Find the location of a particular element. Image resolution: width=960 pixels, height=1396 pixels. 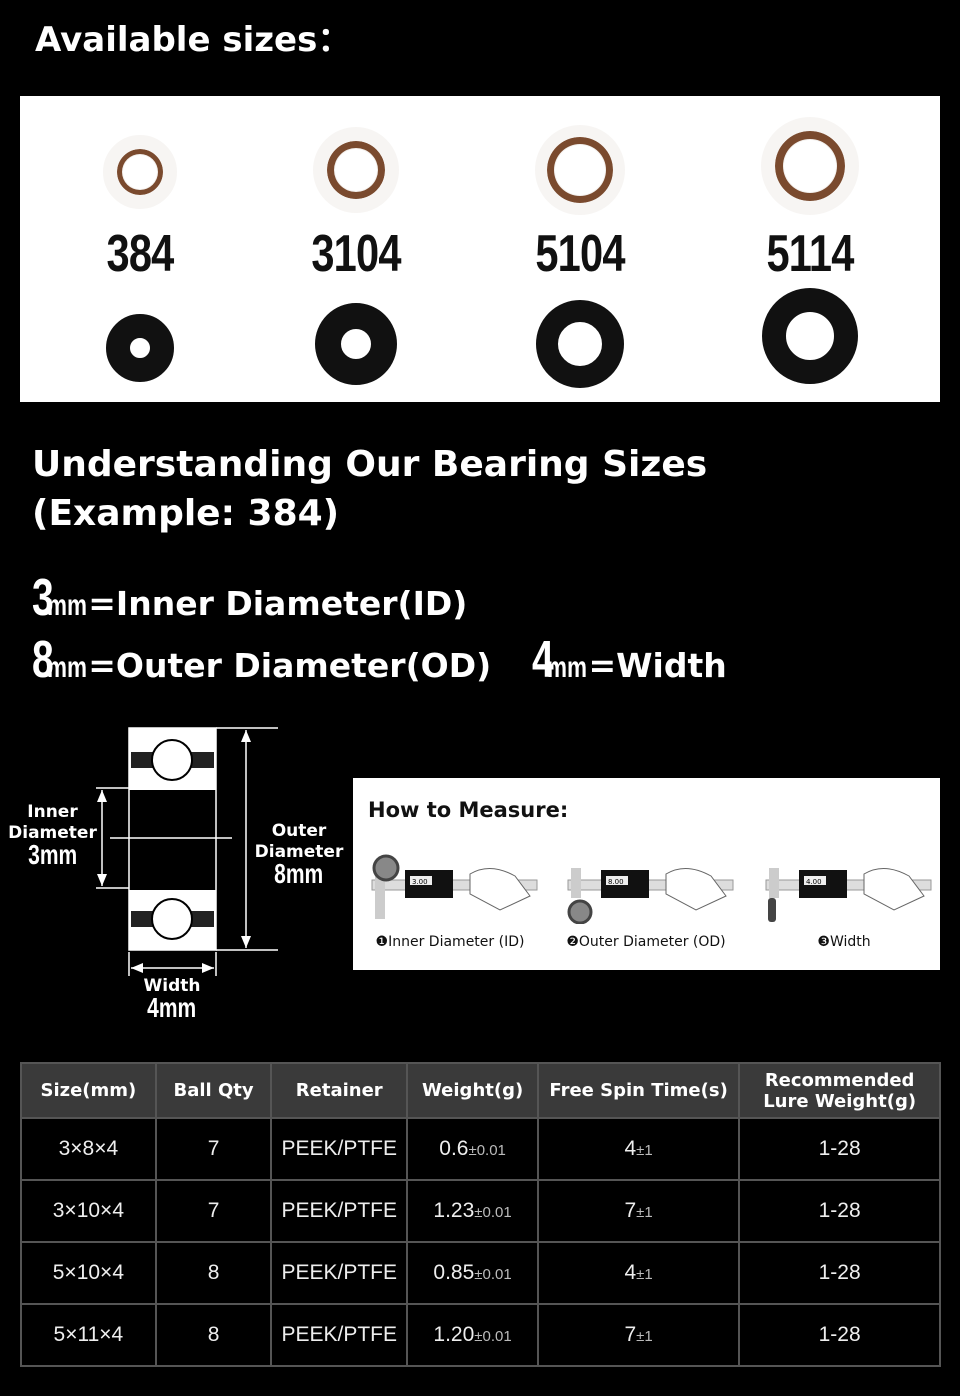

measure-label: ❷Outer Diameter (OD) is located at coordinates (646, 942).